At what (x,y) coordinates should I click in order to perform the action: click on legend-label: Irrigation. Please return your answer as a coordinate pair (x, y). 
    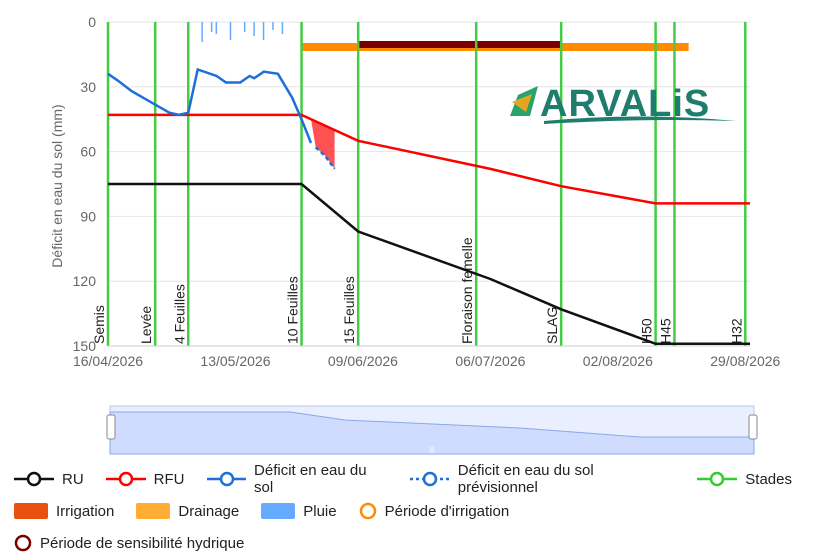
    Looking at the image, I should click on (85, 511).